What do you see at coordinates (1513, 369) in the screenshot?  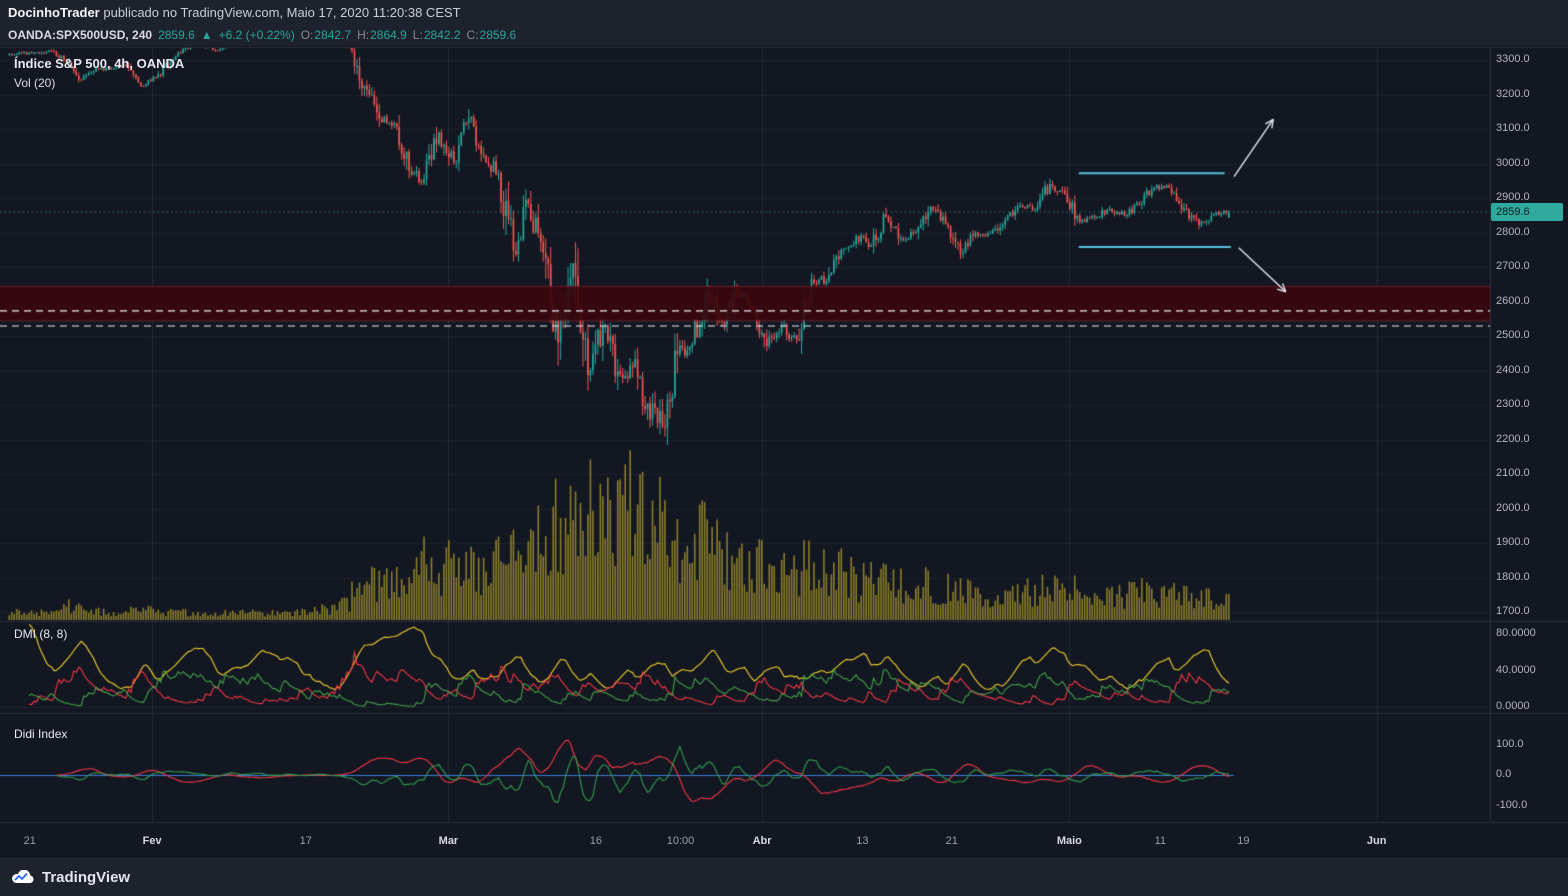 I see `price-axis-tick: 2400.0` at bounding box center [1513, 369].